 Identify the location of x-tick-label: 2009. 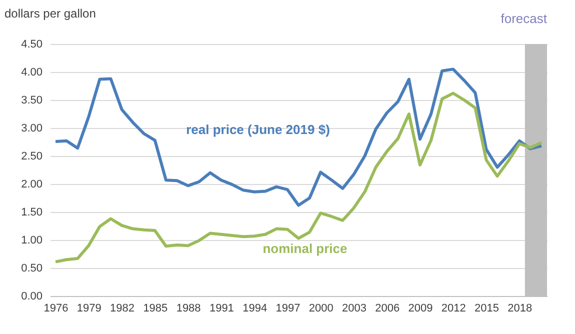
(420, 308).